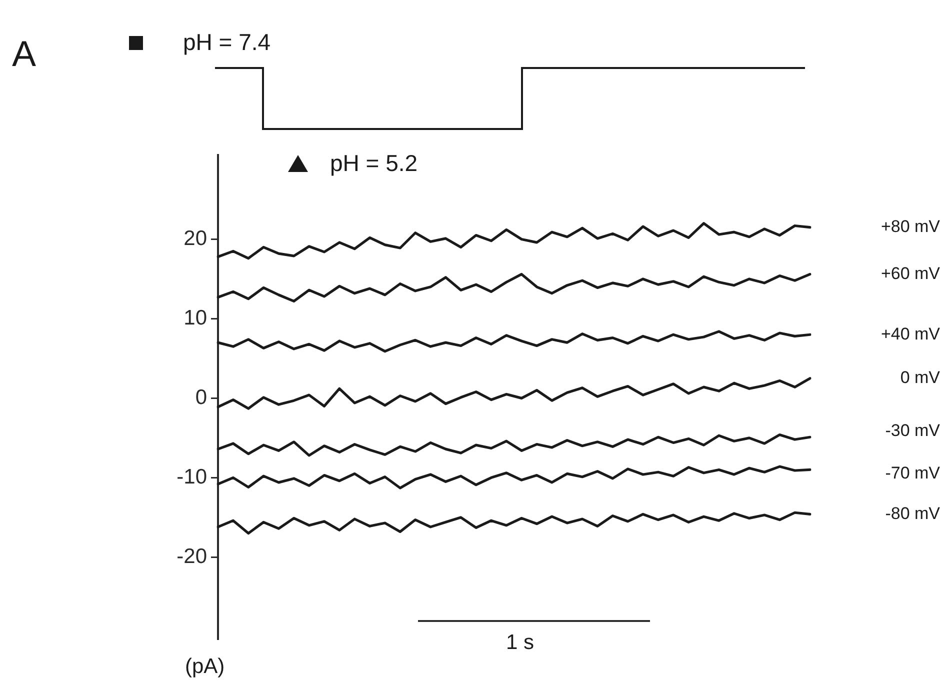 The image size is (952, 688). What do you see at coordinates (520, 642) in the screenshot?
I see `annotation: 1 s` at bounding box center [520, 642].